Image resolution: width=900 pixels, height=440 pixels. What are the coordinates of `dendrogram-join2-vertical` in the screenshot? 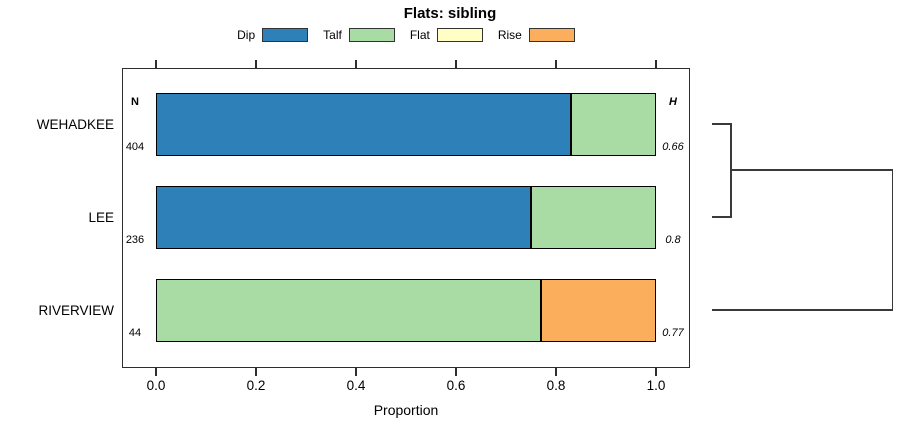 It's located at (892, 240).